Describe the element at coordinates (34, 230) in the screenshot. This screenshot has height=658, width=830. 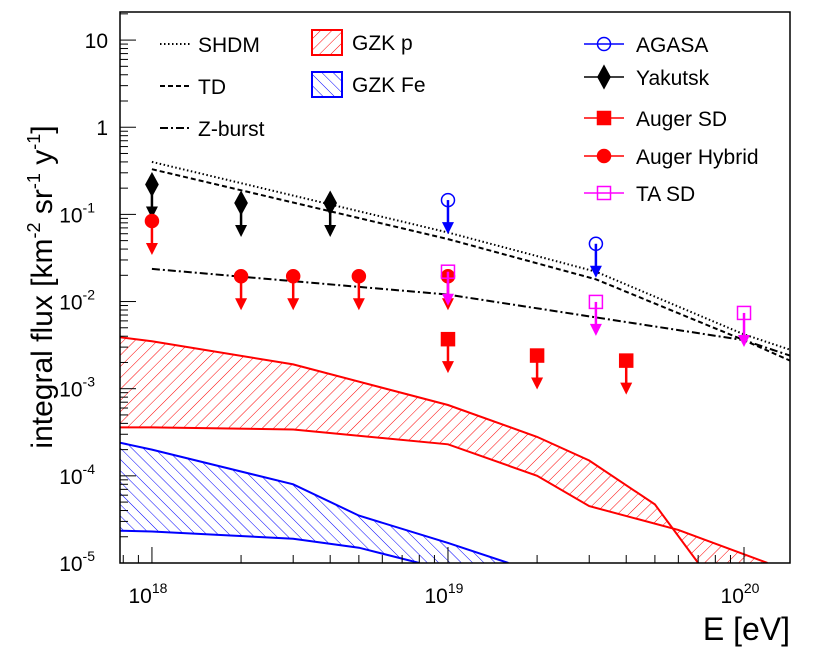
I see `y-label-superscript: -2` at that location.